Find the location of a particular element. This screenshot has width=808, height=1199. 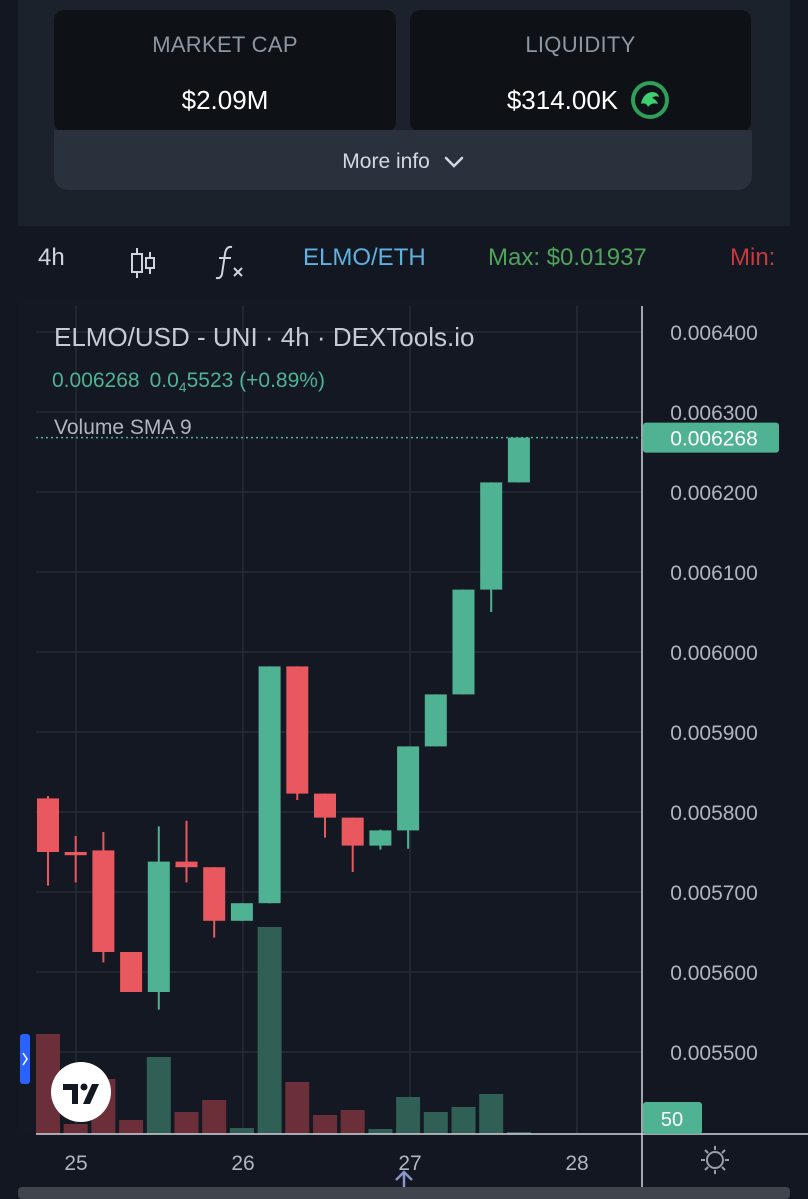

pair-selector: ELMO/ETH is located at coordinates (364, 257).